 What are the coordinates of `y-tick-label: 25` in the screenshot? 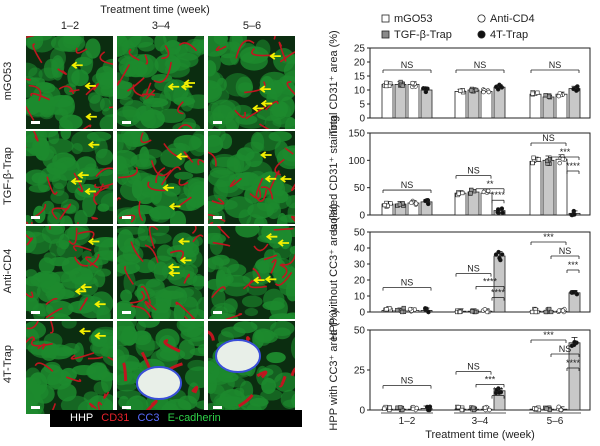 It's located at (360, 49).